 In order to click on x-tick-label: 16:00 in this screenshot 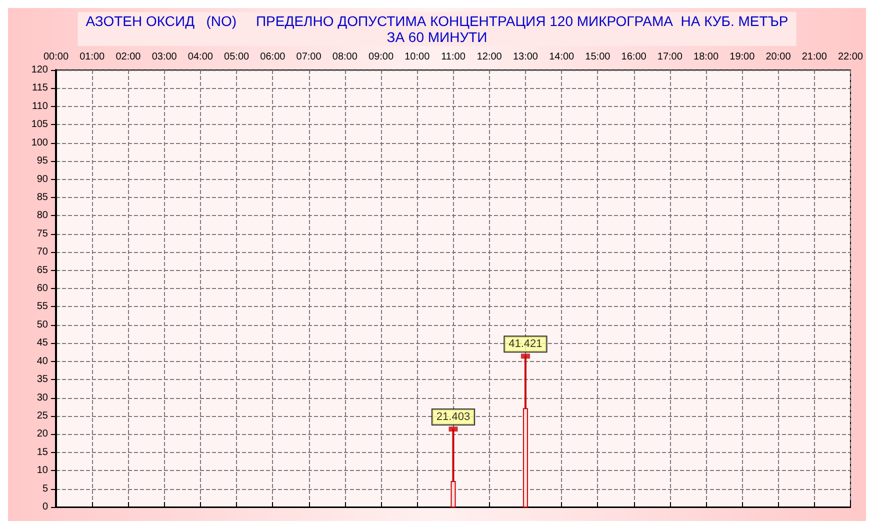, I will do `click(634, 57)`.